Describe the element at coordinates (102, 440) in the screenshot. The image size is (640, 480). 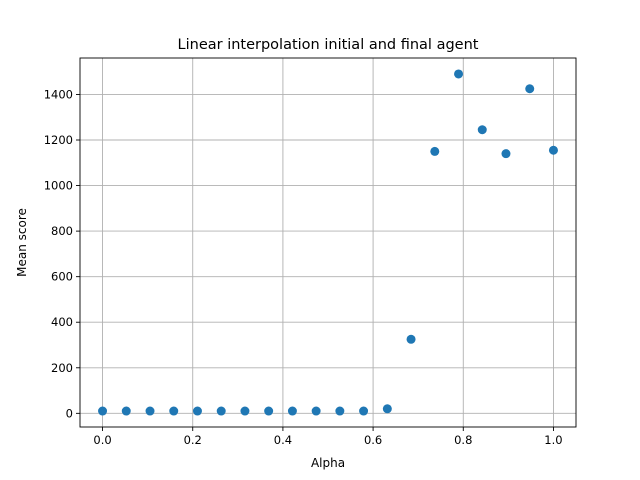
I see `x-tick-label: 0.0` at that location.